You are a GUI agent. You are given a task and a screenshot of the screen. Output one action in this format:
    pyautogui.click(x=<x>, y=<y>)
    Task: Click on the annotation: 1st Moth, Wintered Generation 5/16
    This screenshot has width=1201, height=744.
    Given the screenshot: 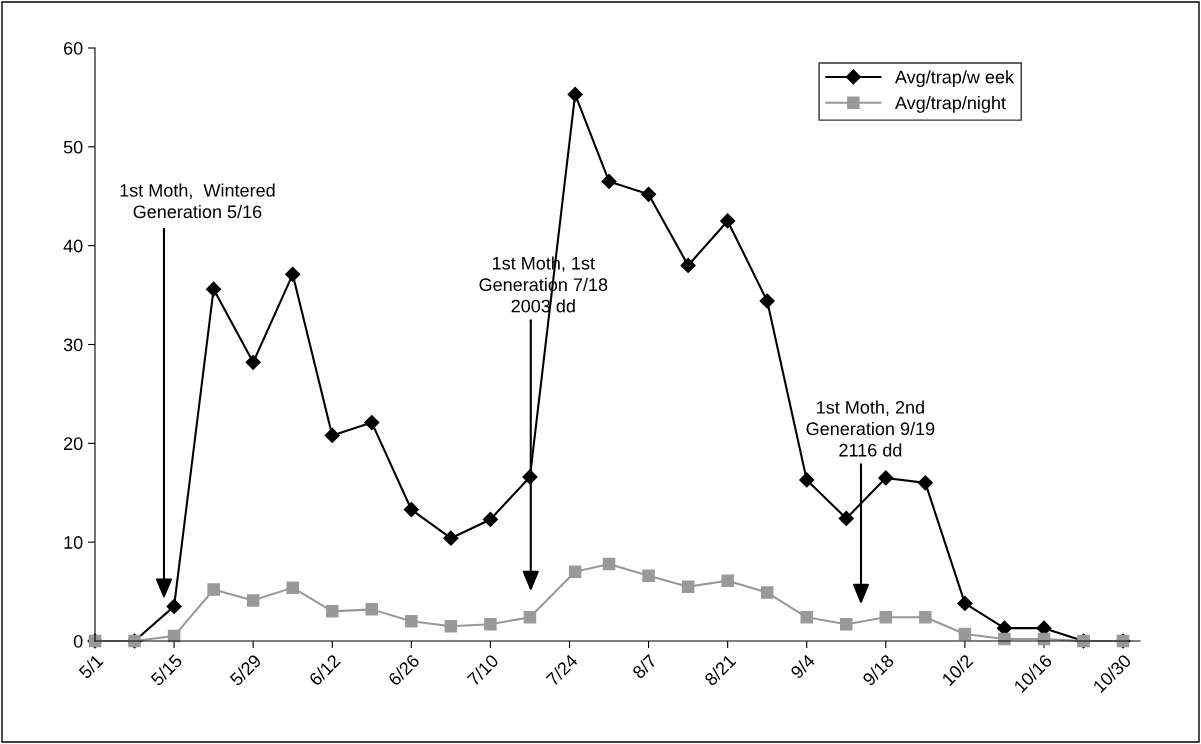 What is the action you would take?
    pyautogui.click(x=197, y=201)
    